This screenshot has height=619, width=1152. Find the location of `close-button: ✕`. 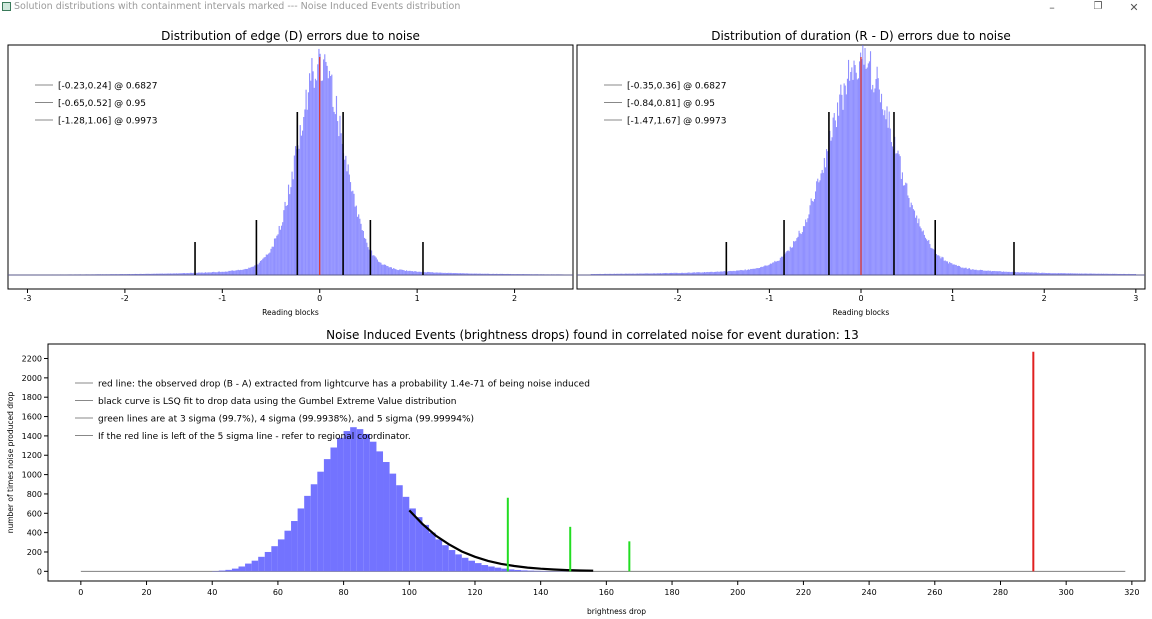

close-button: ✕ is located at coordinates (1133, 7).